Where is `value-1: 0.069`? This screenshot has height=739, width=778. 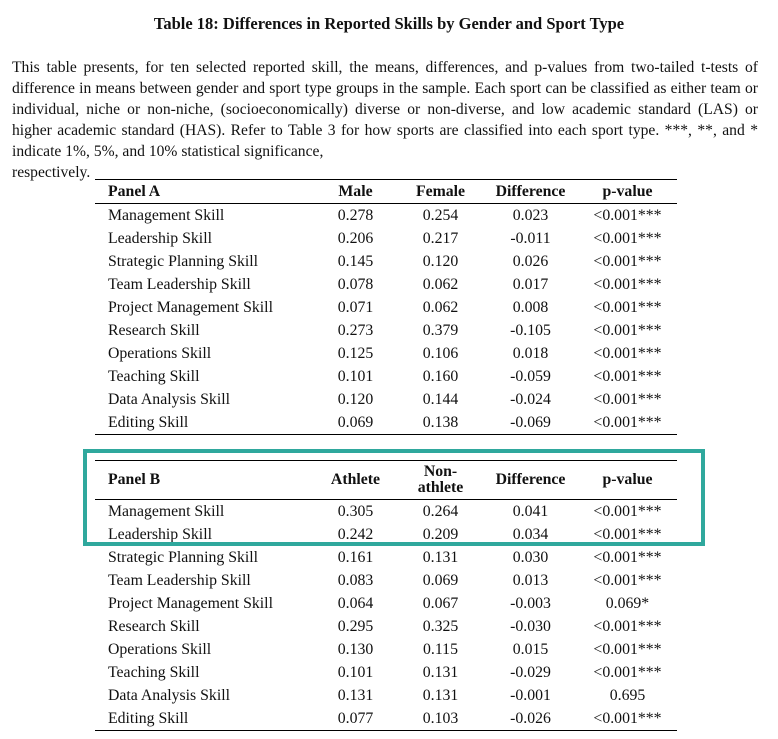
value-1: 0.069 is located at coordinates (355, 422).